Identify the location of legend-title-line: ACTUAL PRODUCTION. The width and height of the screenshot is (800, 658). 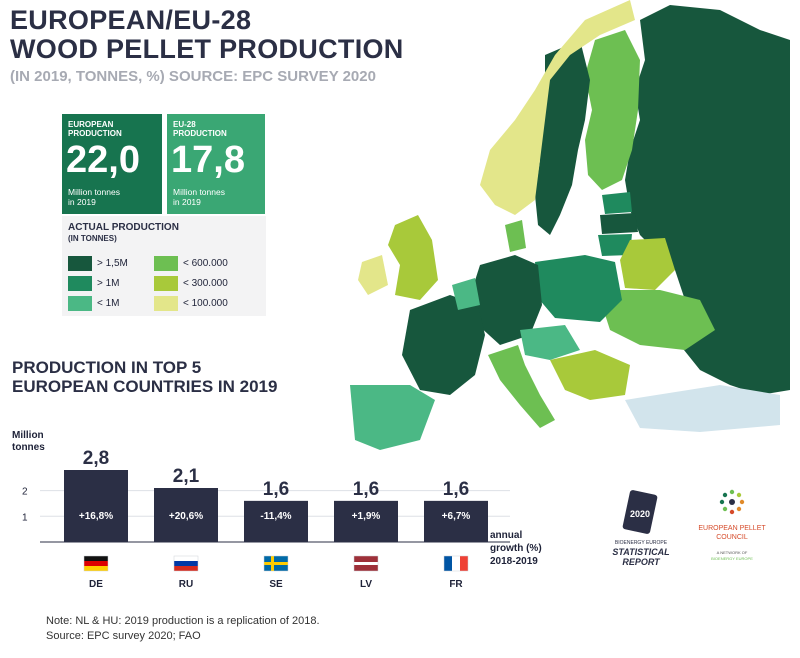
(123, 227).